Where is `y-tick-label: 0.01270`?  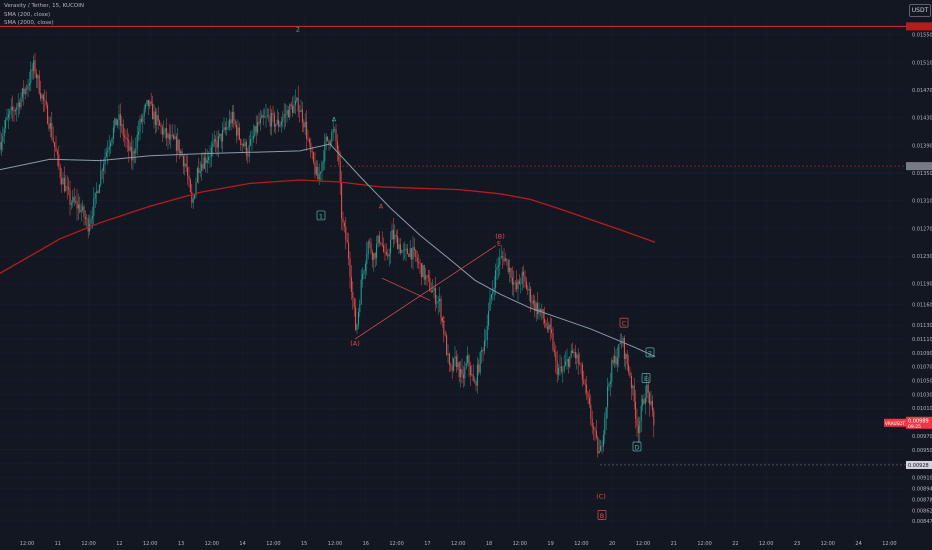 y-tick-label: 0.01270 is located at coordinates (922, 229).